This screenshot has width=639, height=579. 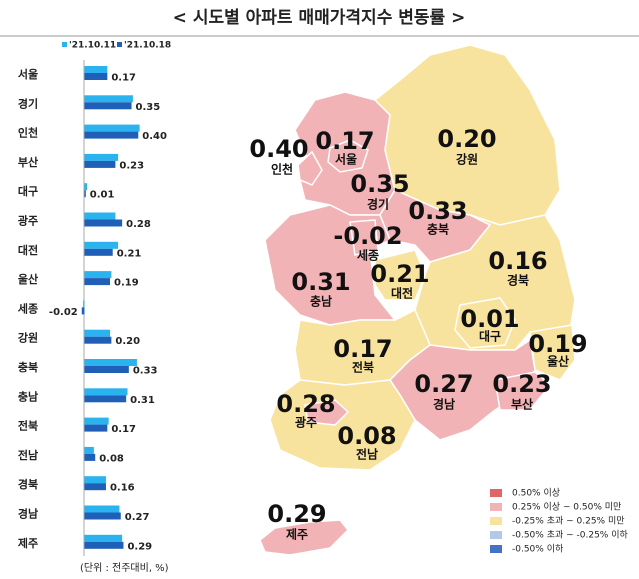 I want to click on legend-label: -0.25% 초과 ~ 0.25% 미만, so click(x=568, y=521).